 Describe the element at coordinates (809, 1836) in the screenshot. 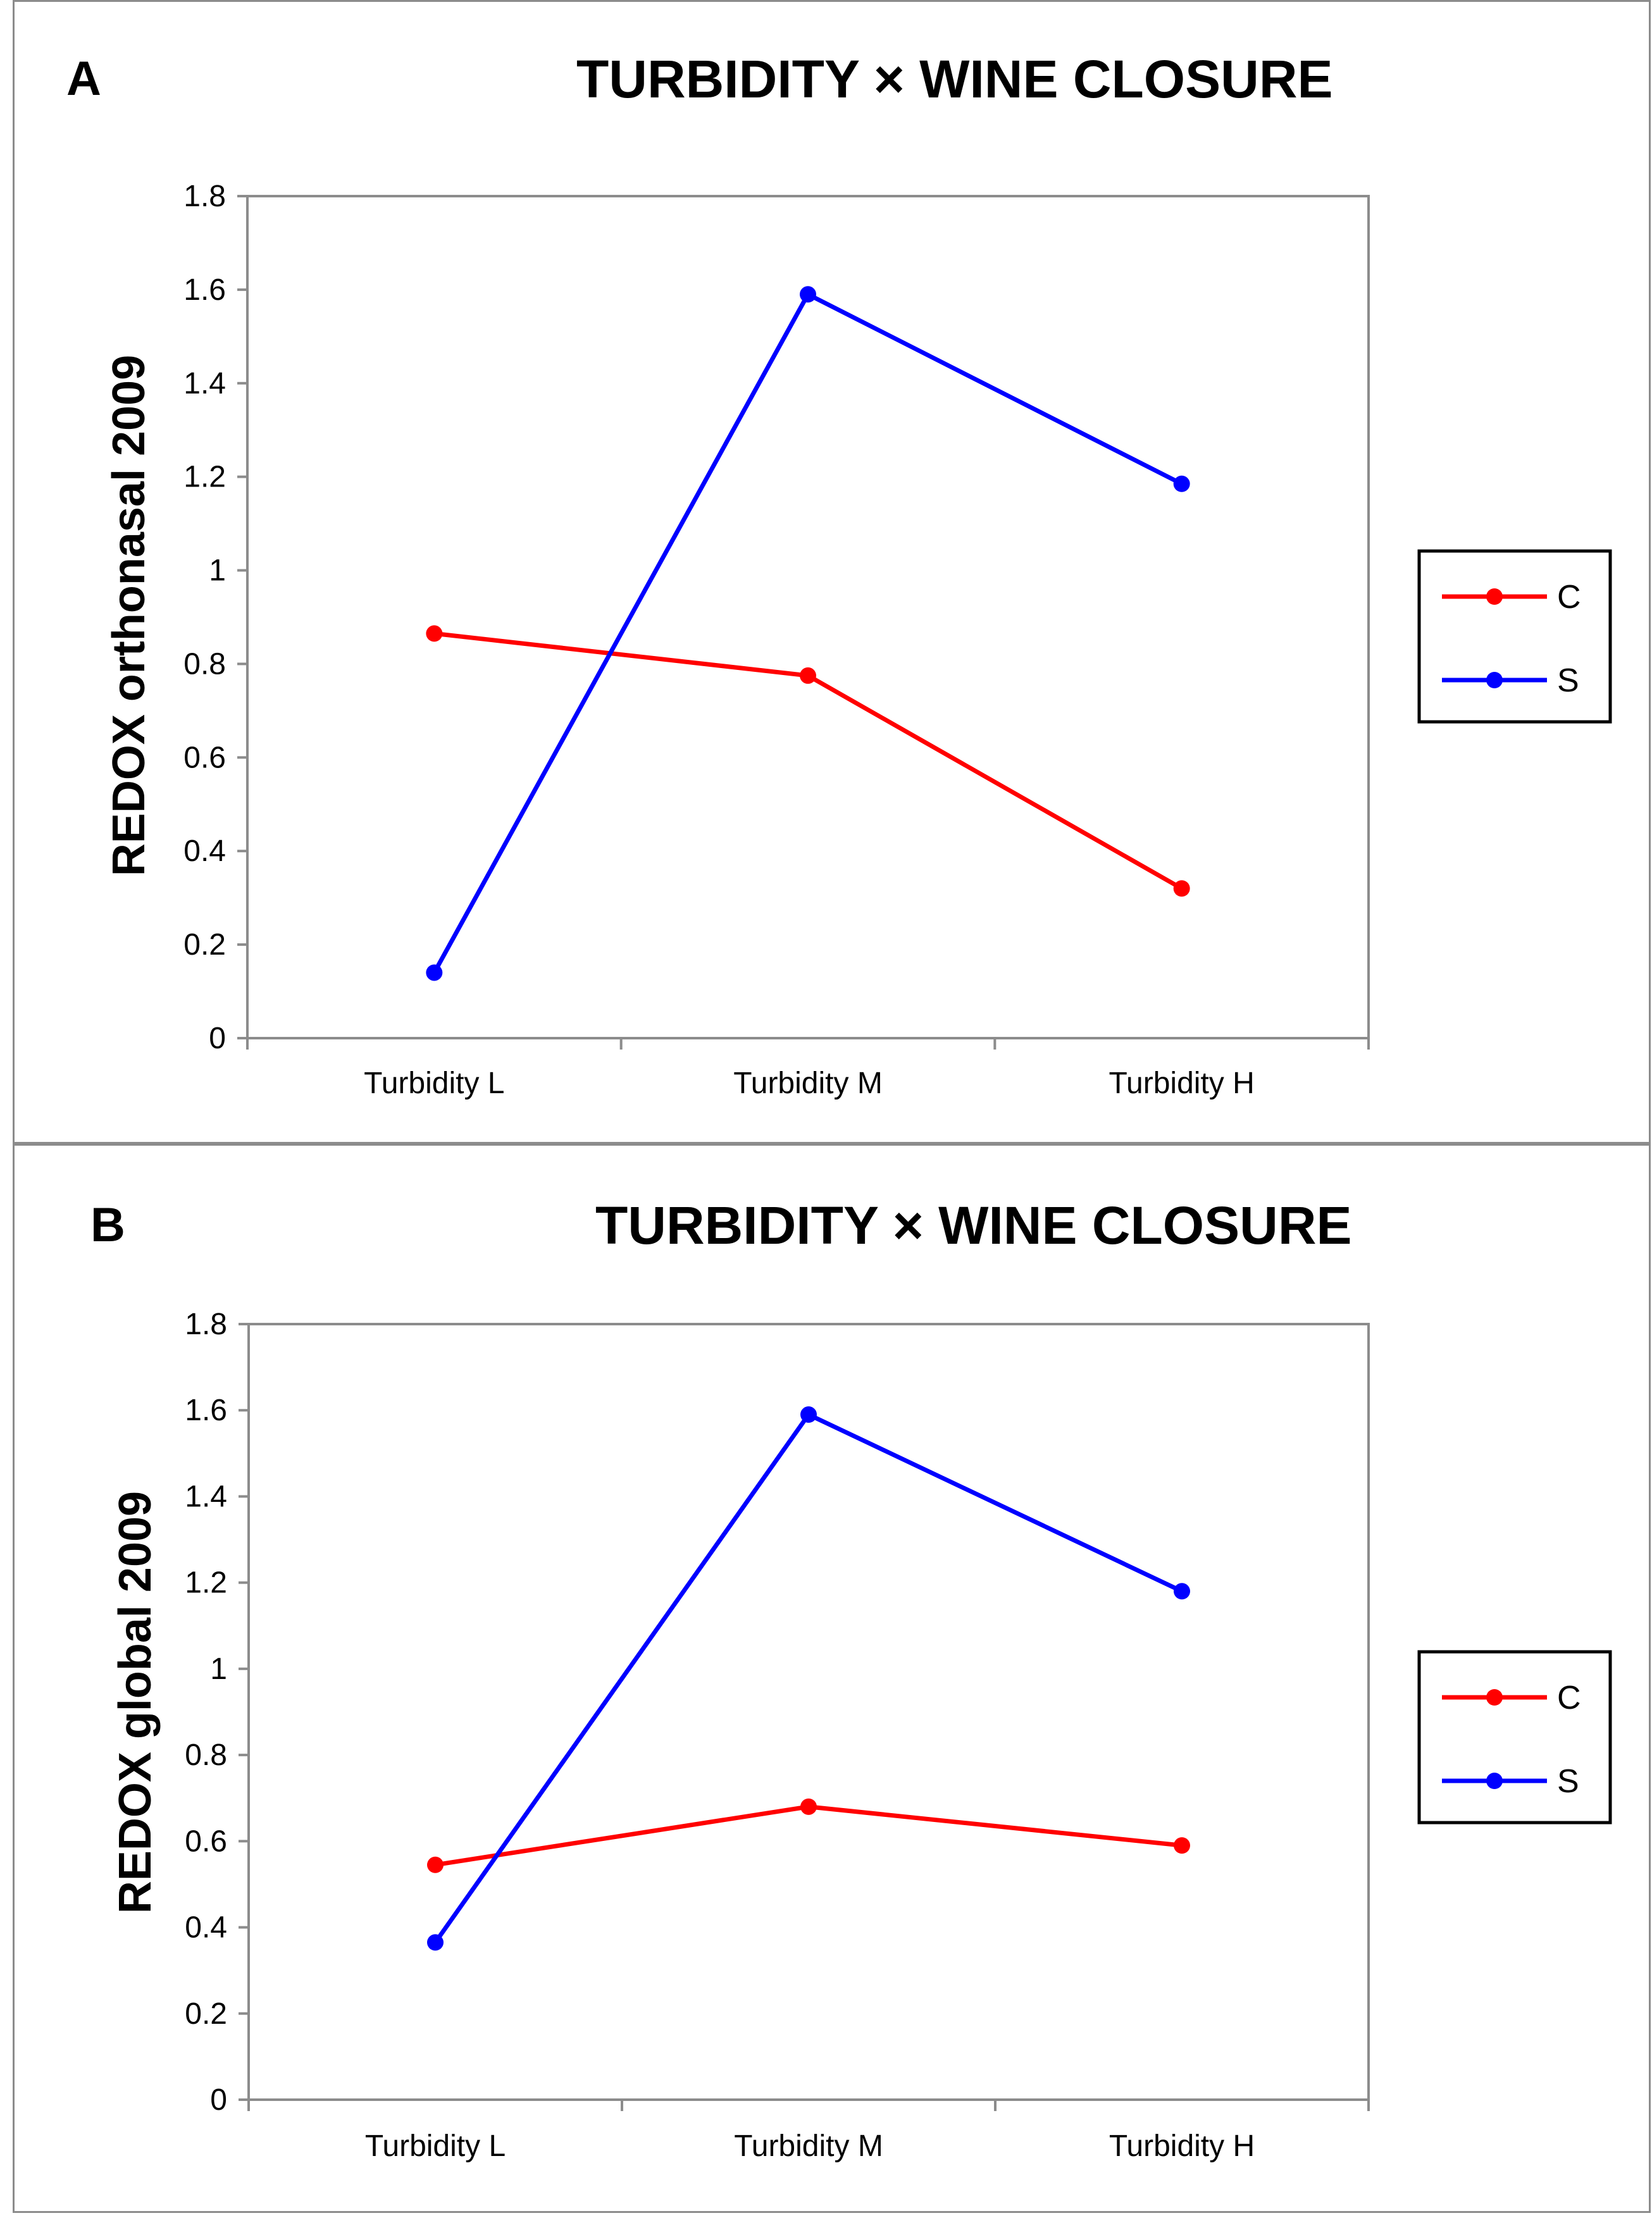

I see `series-line-C` at that location.